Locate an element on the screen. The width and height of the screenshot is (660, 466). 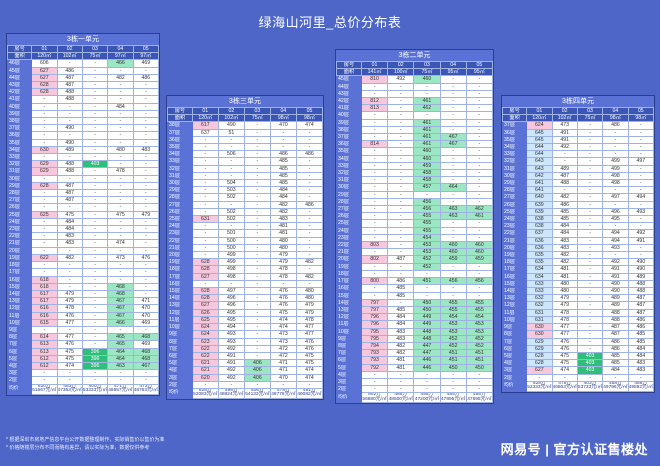
floor-row: 3层 620 492 406 470 474 is located at coordinates (245, 377).